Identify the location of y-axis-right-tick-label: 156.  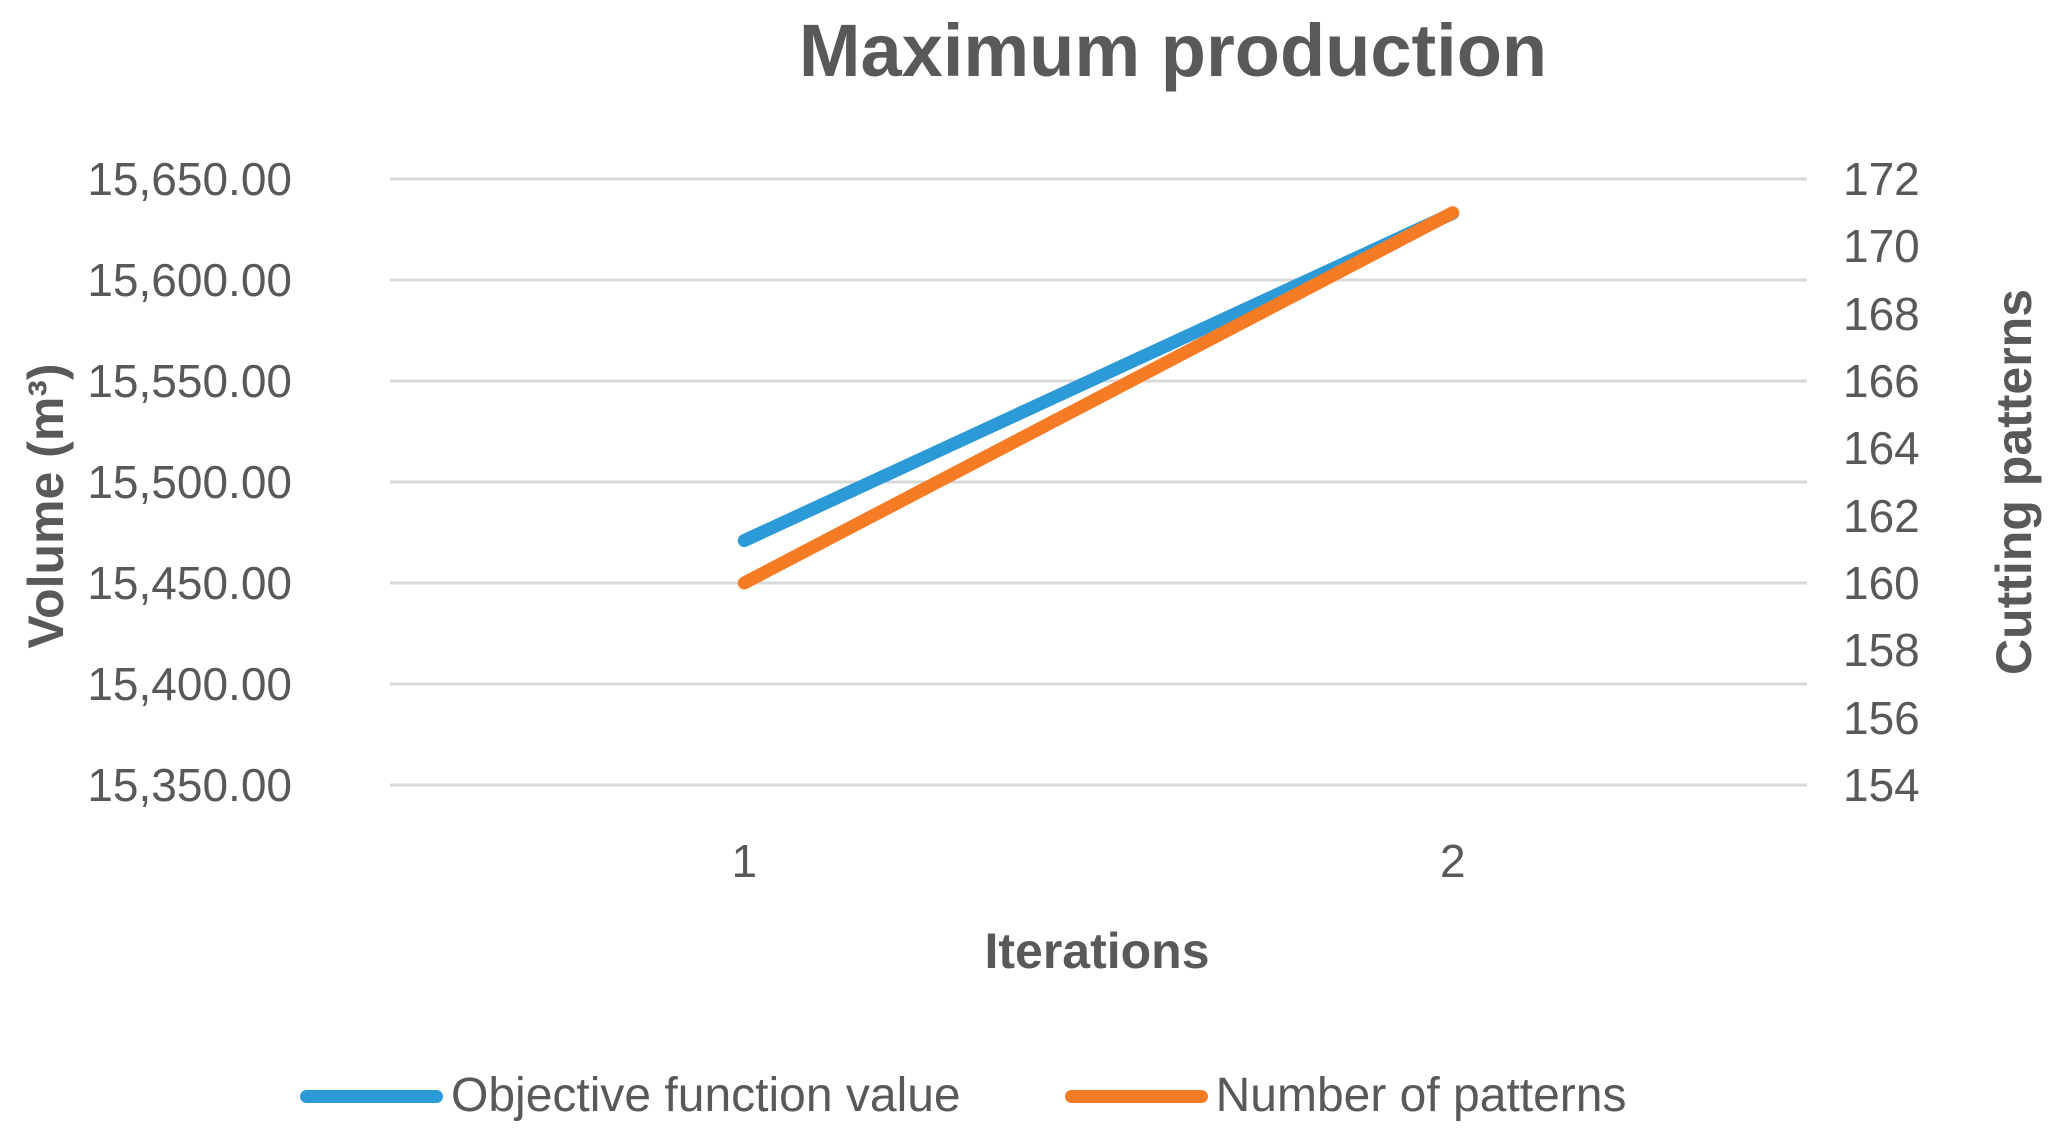
(1881, 717).